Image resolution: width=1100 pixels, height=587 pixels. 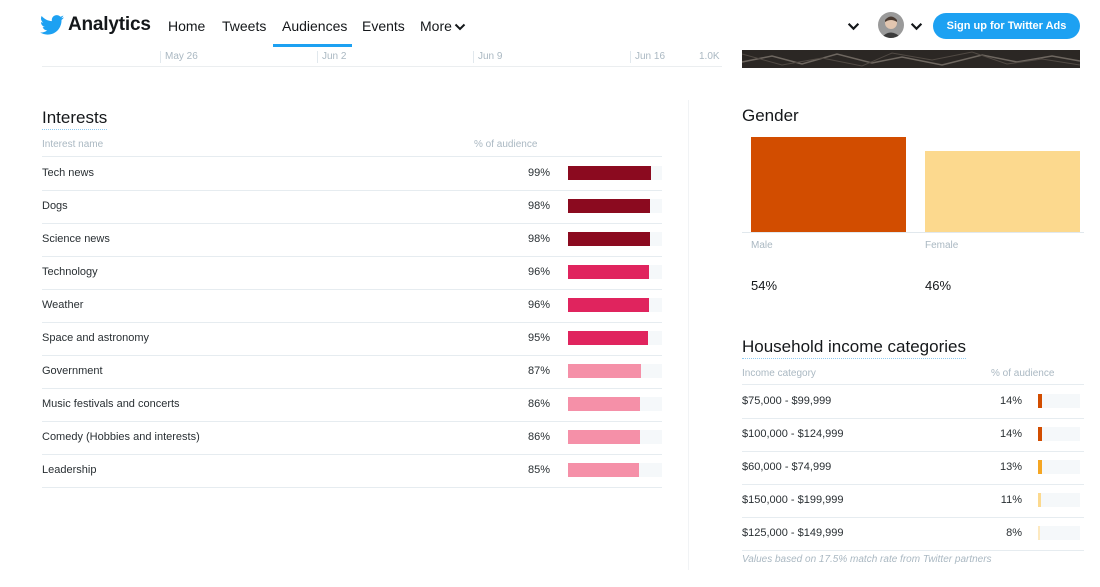 What do you see at coordinates (1014, 533) in the screenshot?
I see `income-percent: 8%` at bounding box center [1014, 533].